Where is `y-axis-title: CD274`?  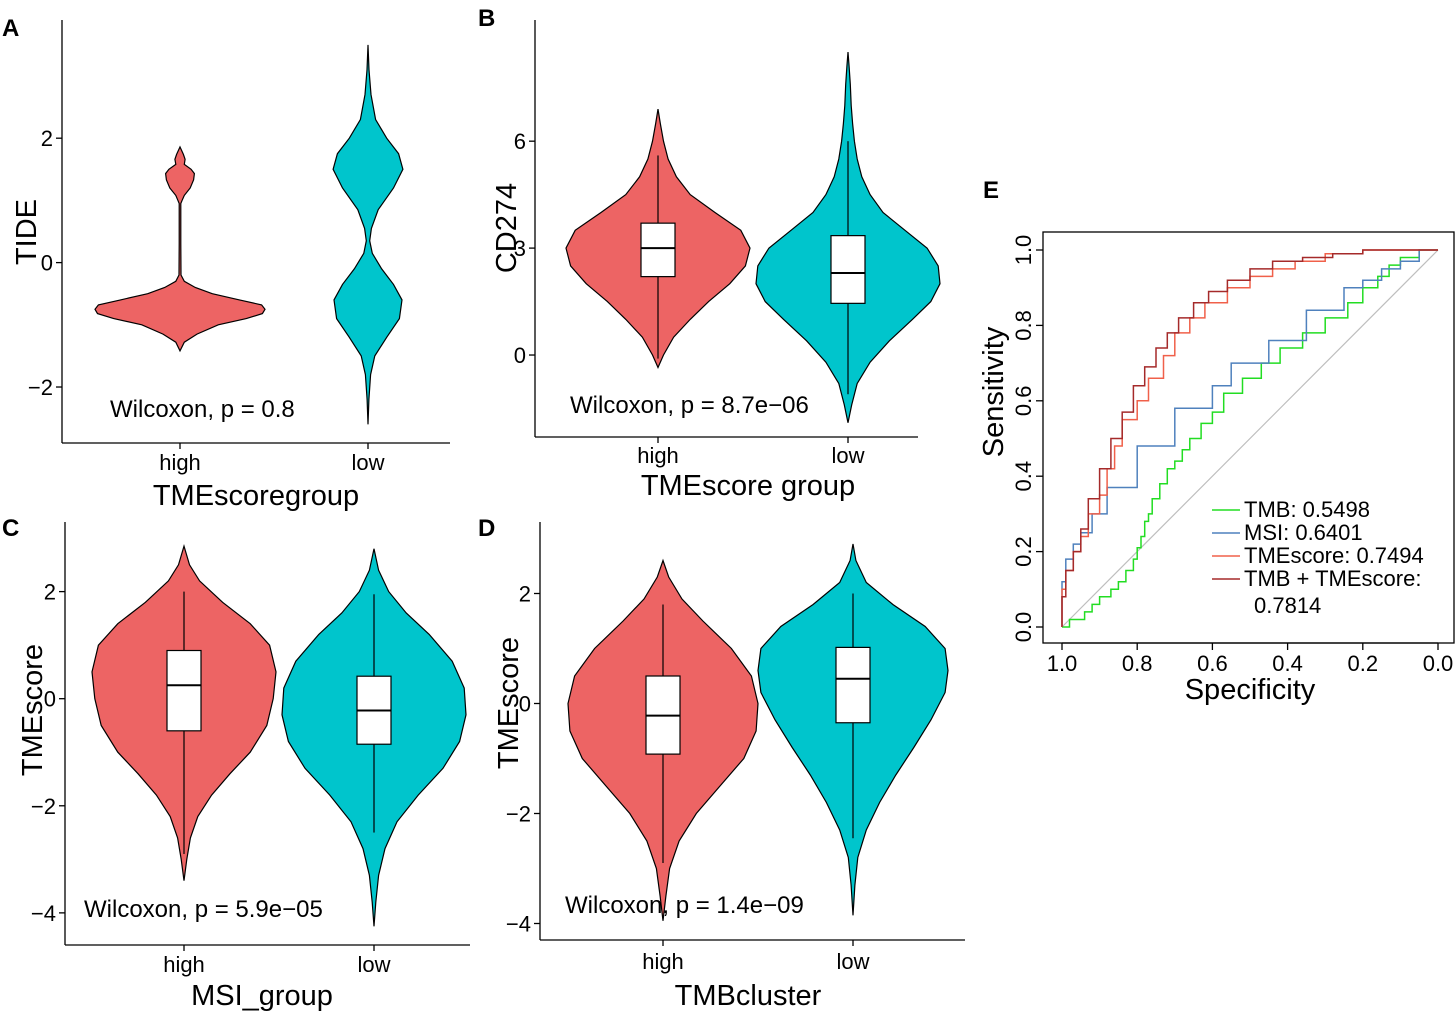 y-axis-title: CD274 is located at coordinates (507, 228).